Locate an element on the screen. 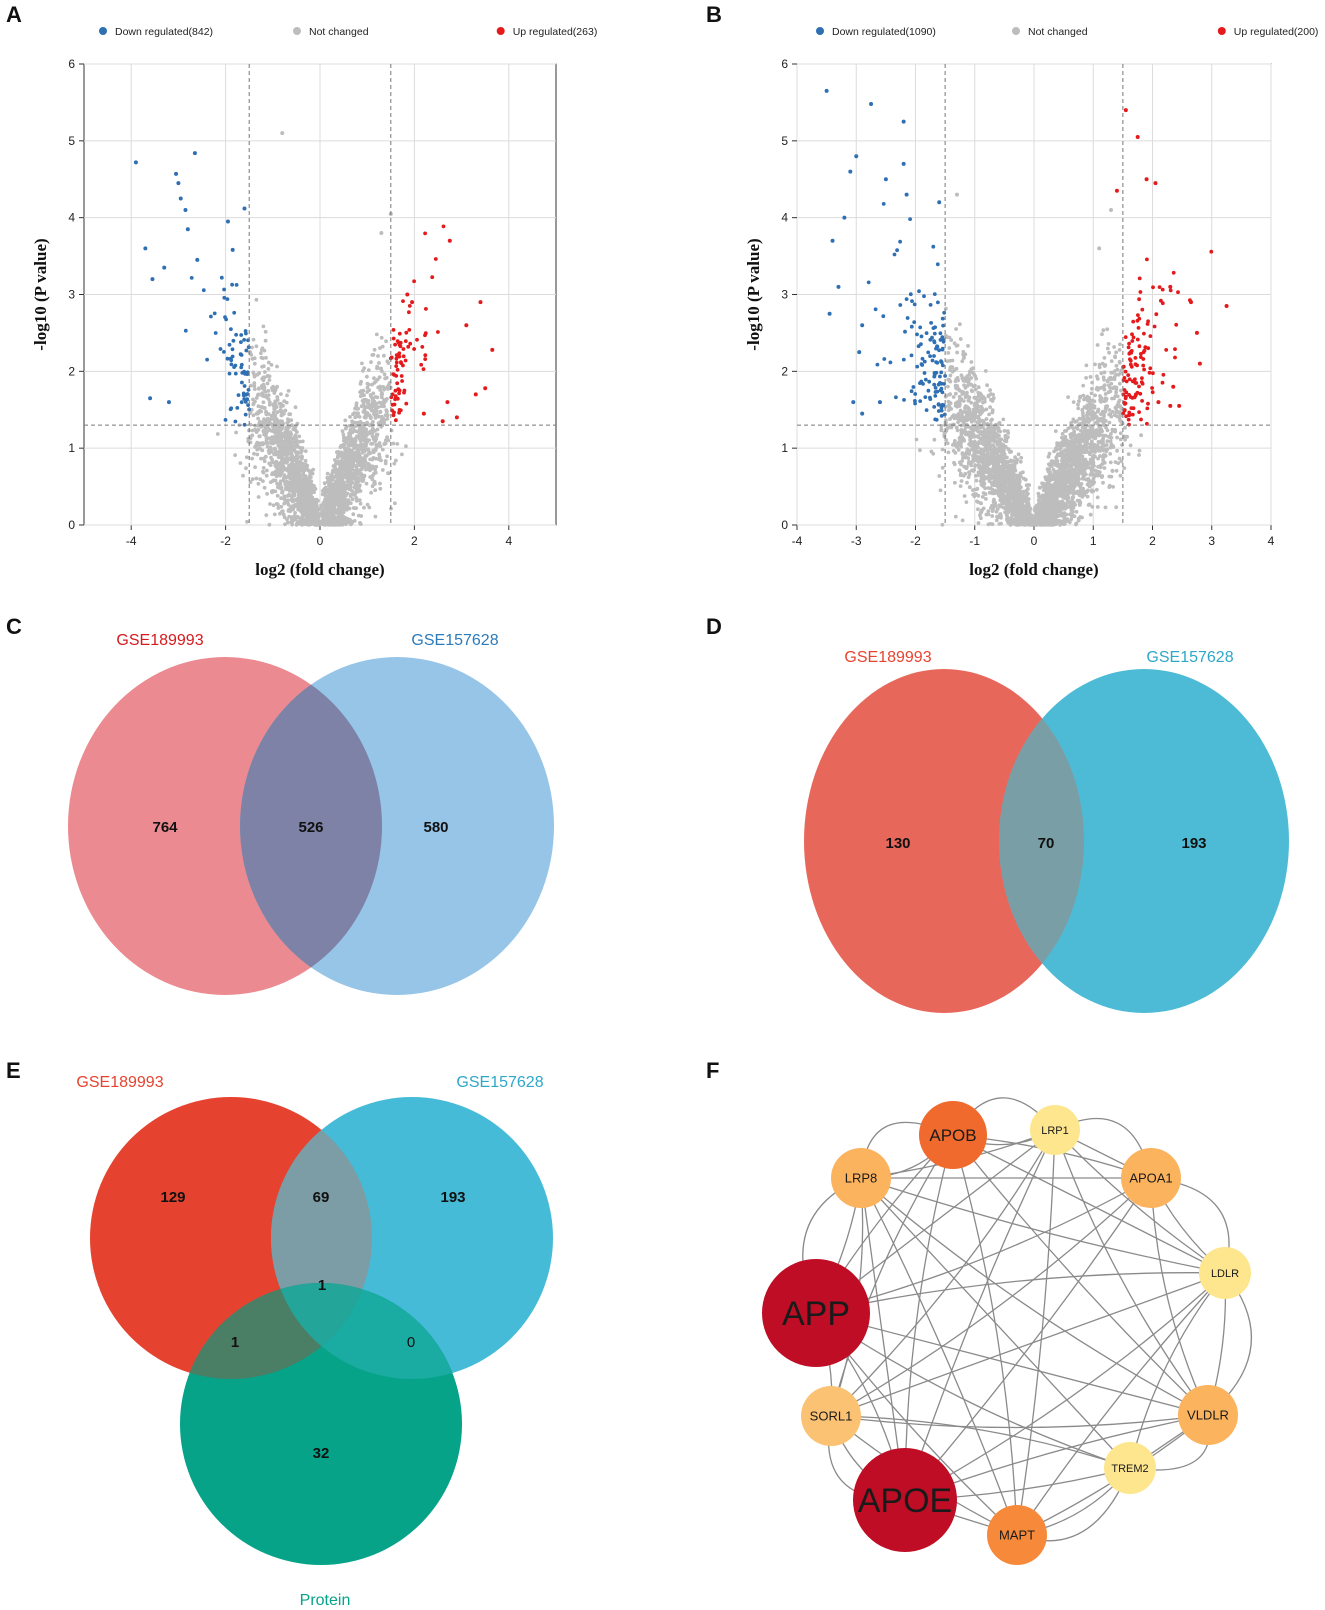 This screenshot has height=1610, width=1325. x-axis-label: log2 (fold change) is located at coordinates (319, 569).